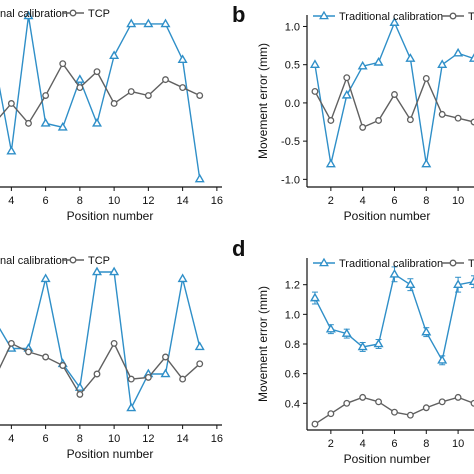 This screenshot has width=474, height=474. I want to click on panel-b-x-axis-title: Position number, so click(387, 216).